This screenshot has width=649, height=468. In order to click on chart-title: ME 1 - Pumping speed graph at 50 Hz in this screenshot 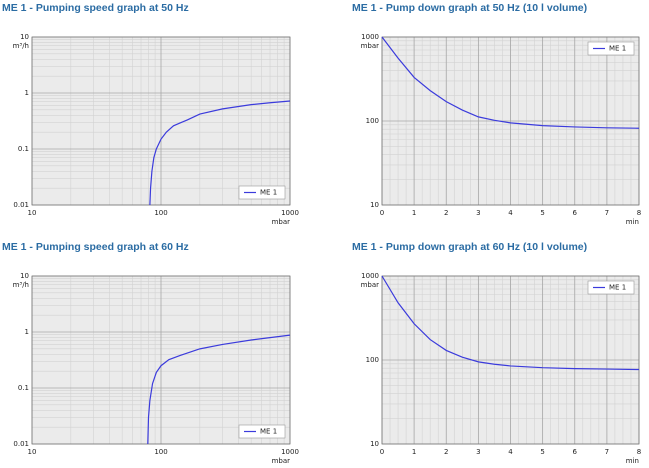, I will do `click(95, 8)`.